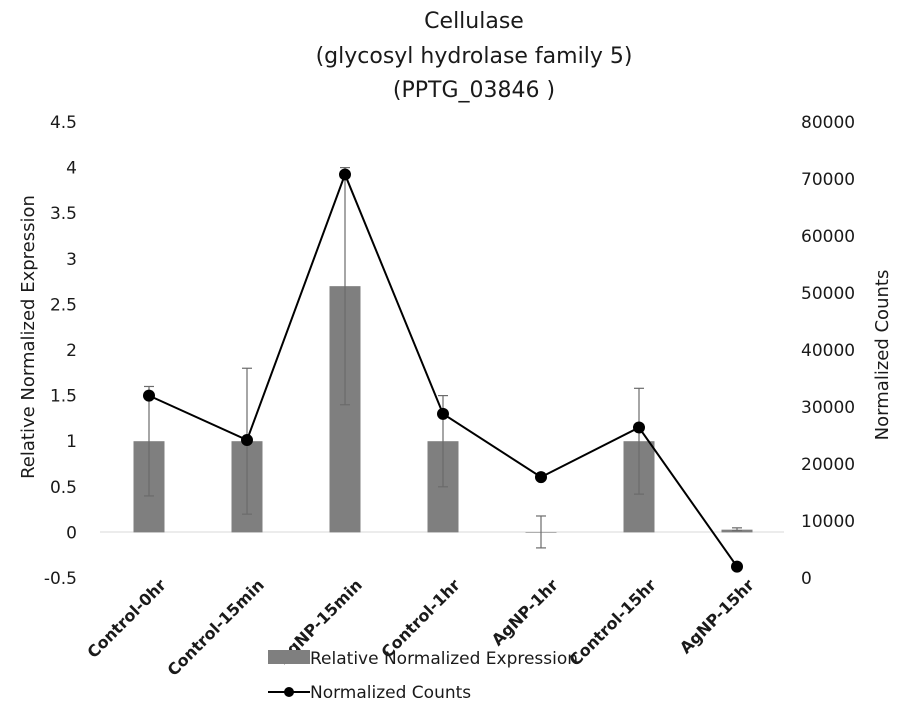  What do you see at coordinates (289, 657) in the screenshot?
I see `legend-bar-swatch` at bounding box center [289, 657].